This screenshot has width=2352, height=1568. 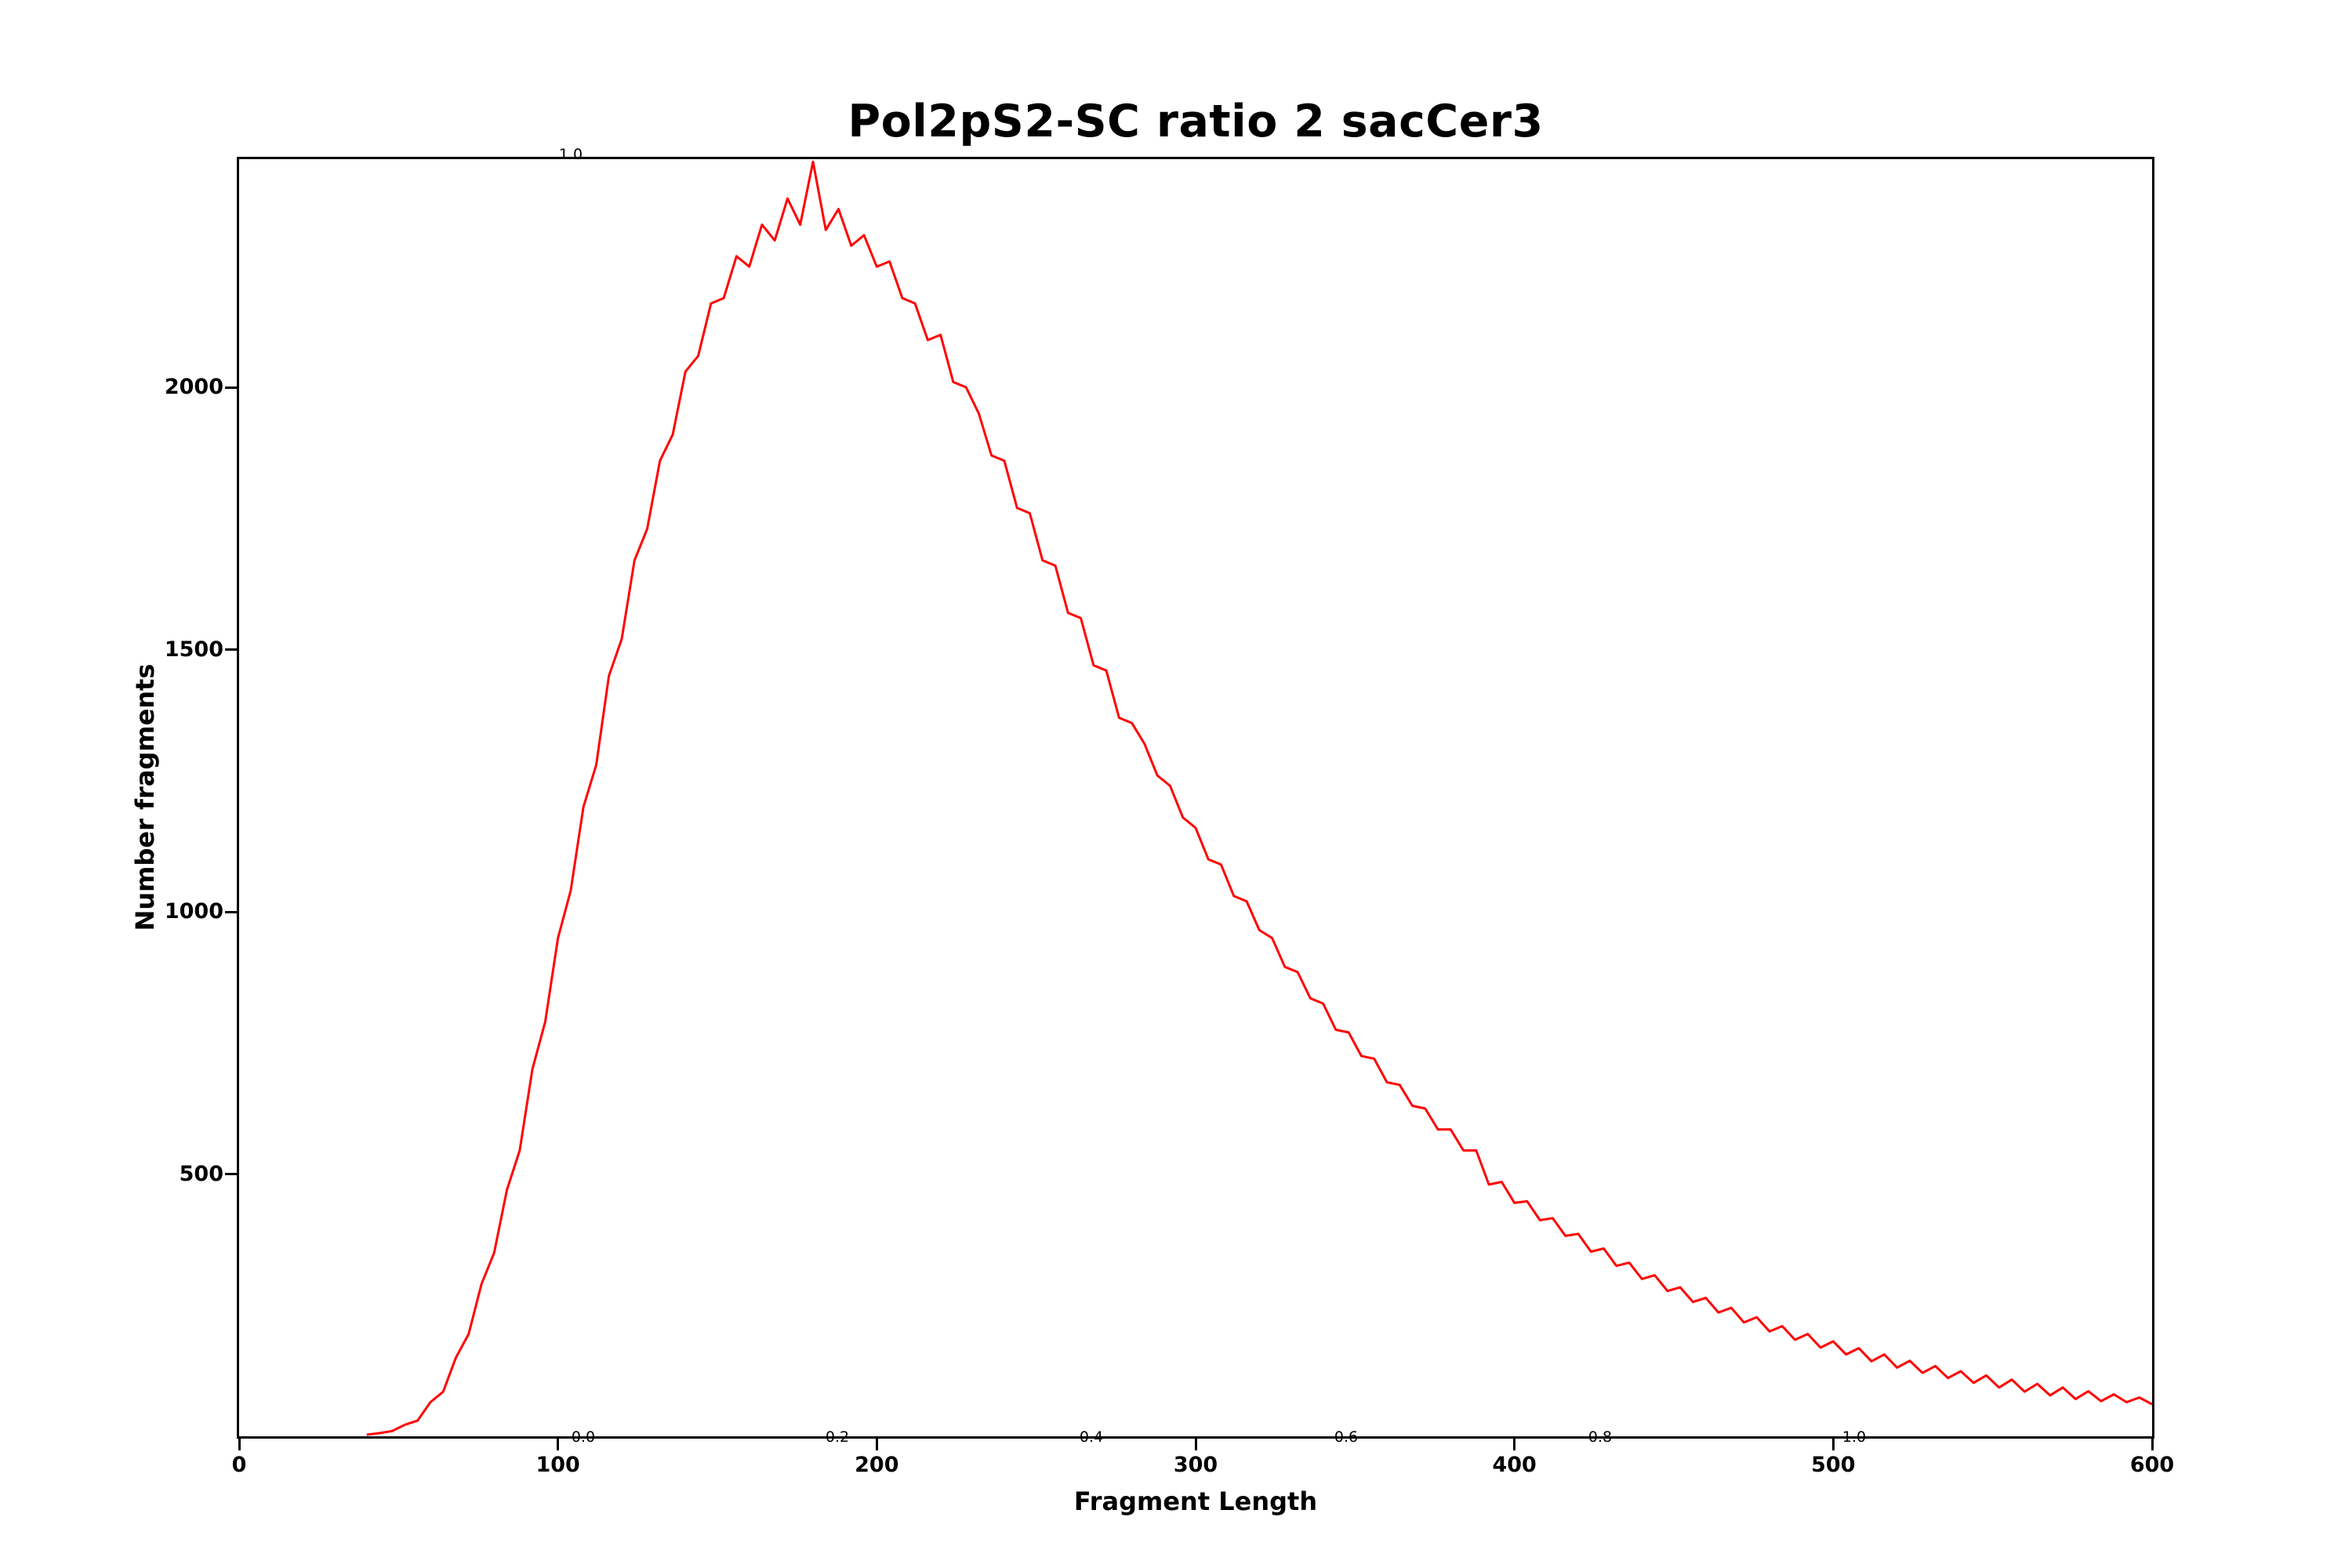 What do you see at coordinates (201, 1173) in the screenshot?
I see `y-tick-label: 500` at bounding box center [201, 1173].